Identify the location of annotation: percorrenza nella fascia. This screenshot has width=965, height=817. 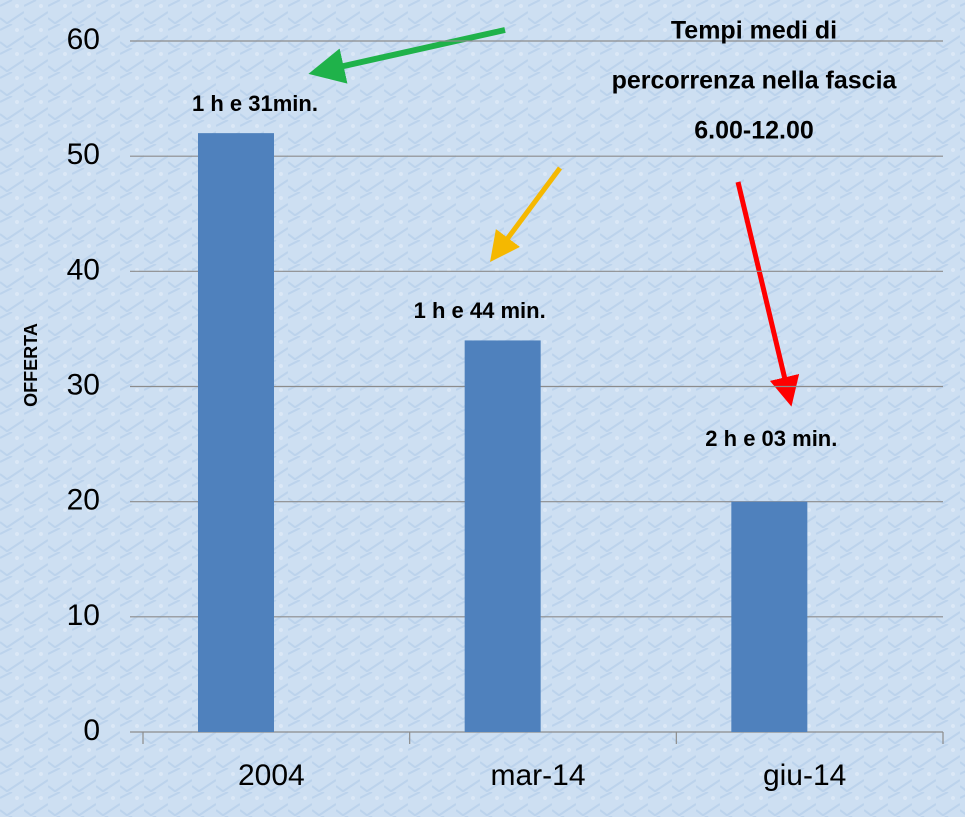
(755, 81).